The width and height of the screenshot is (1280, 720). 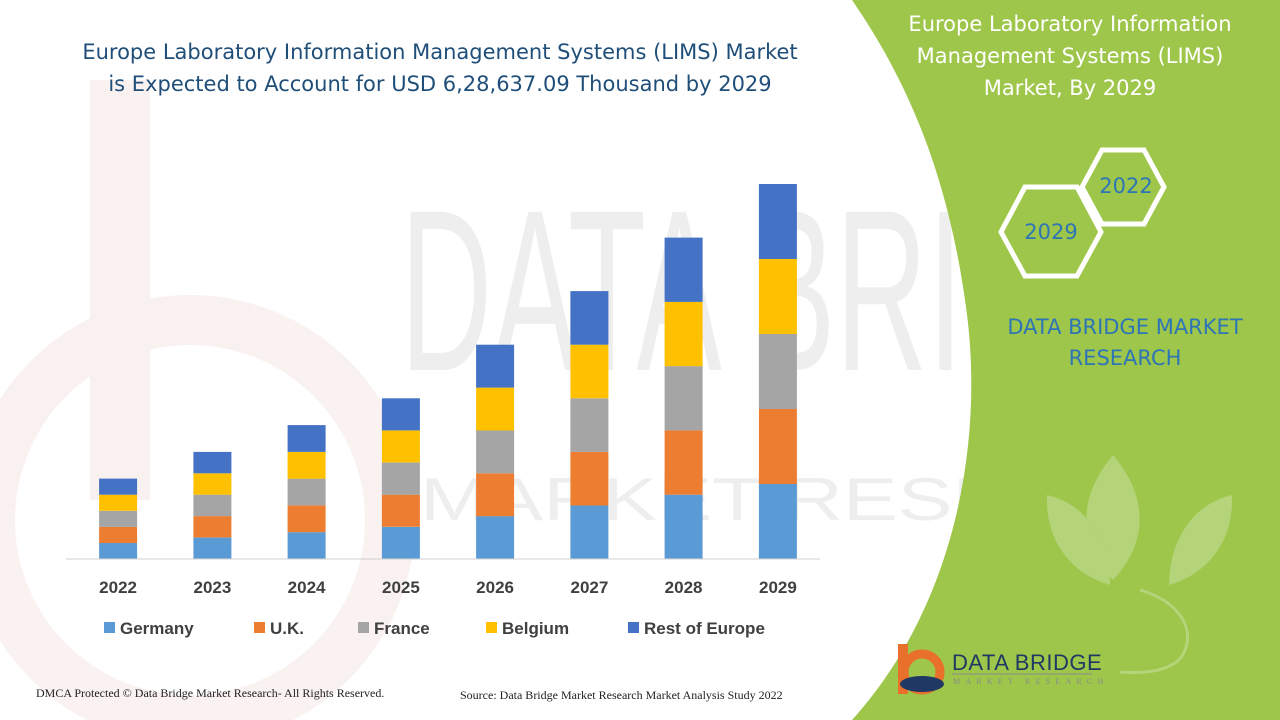 What do you see at coordinates (287, 628) in the screenshot?
I see `legend-label-u-k-: U.K.` at bounding box center [287, 628].